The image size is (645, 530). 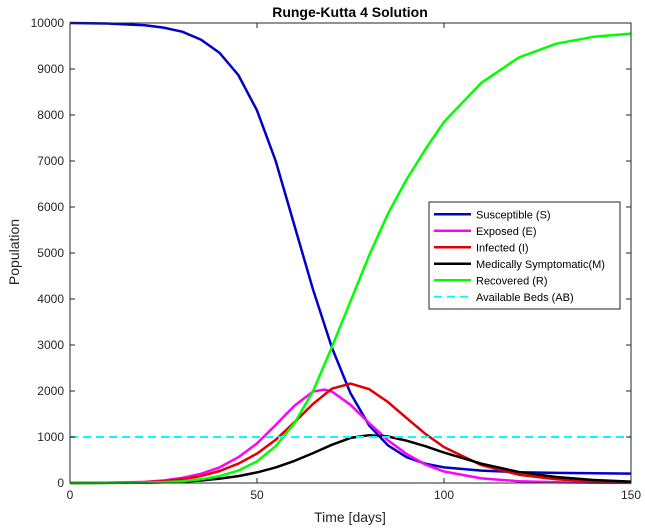 What do you see at coordinates (60, 483) in the screenshot?
I see `y-tick-label: 0` at bounding box center [60, 483].